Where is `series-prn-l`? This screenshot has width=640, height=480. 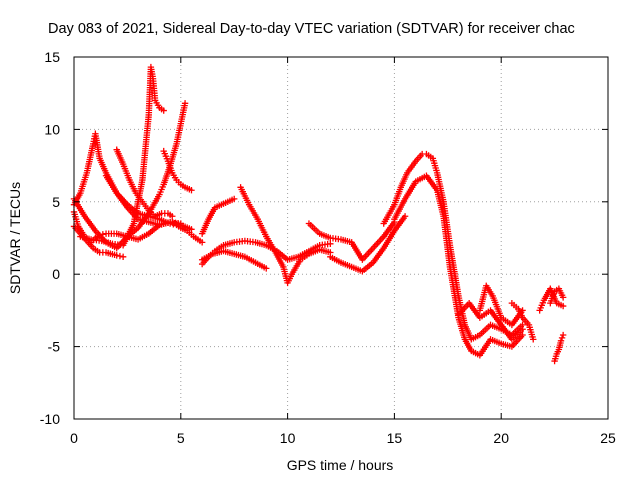 series-prn-l is located at coordinates (285, 235).